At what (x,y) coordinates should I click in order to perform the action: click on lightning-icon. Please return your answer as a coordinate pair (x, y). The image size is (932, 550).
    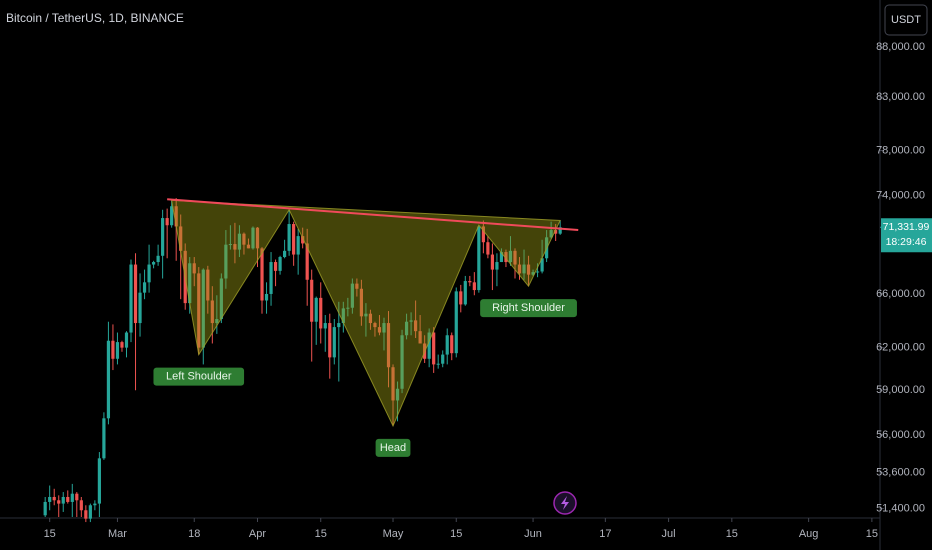
    Looking at the image, I should click on (565, 503).